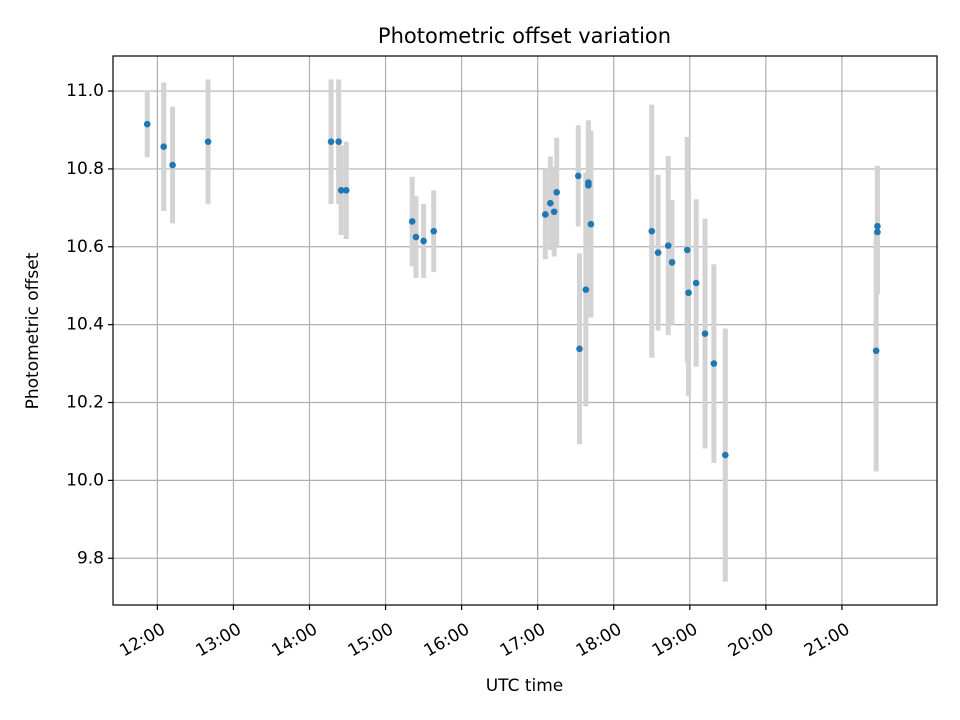  What do you see at coordinates (33, 330) in the screenshot?
I see `y-axis-title: Photometric offset` at bounding box center [33, 330].